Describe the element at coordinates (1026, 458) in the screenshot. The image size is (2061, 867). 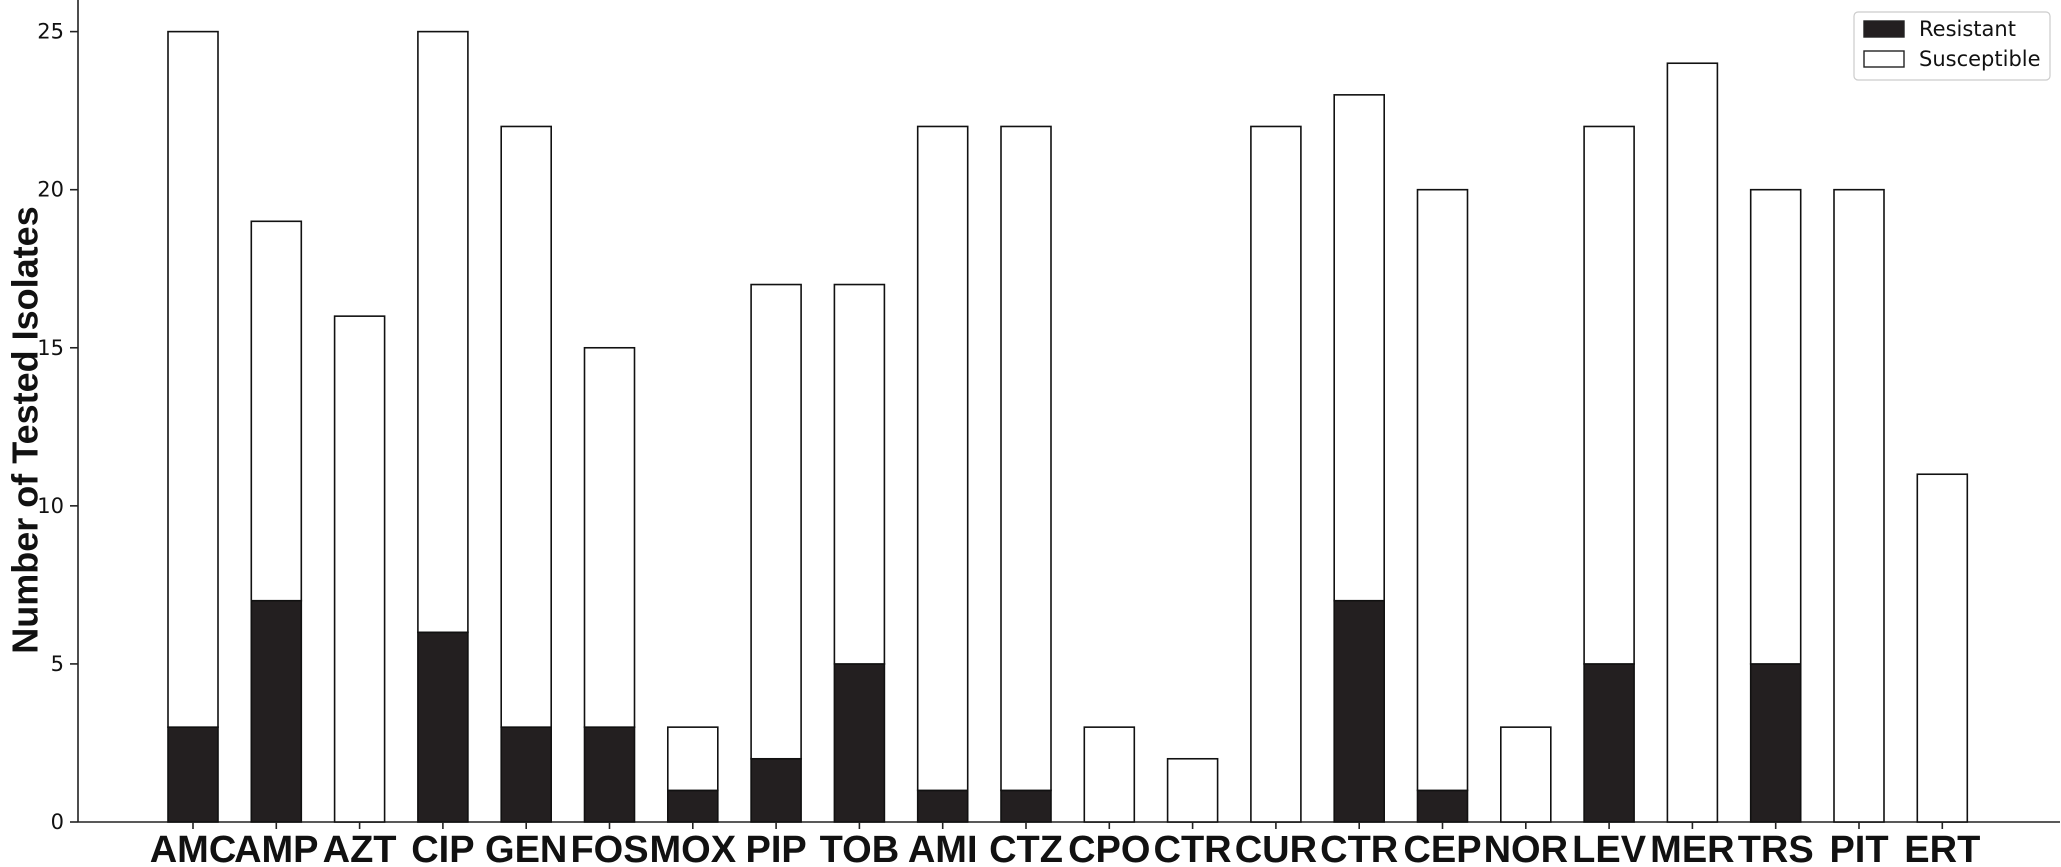
I see `bar-susceptible-ctz` at that location.